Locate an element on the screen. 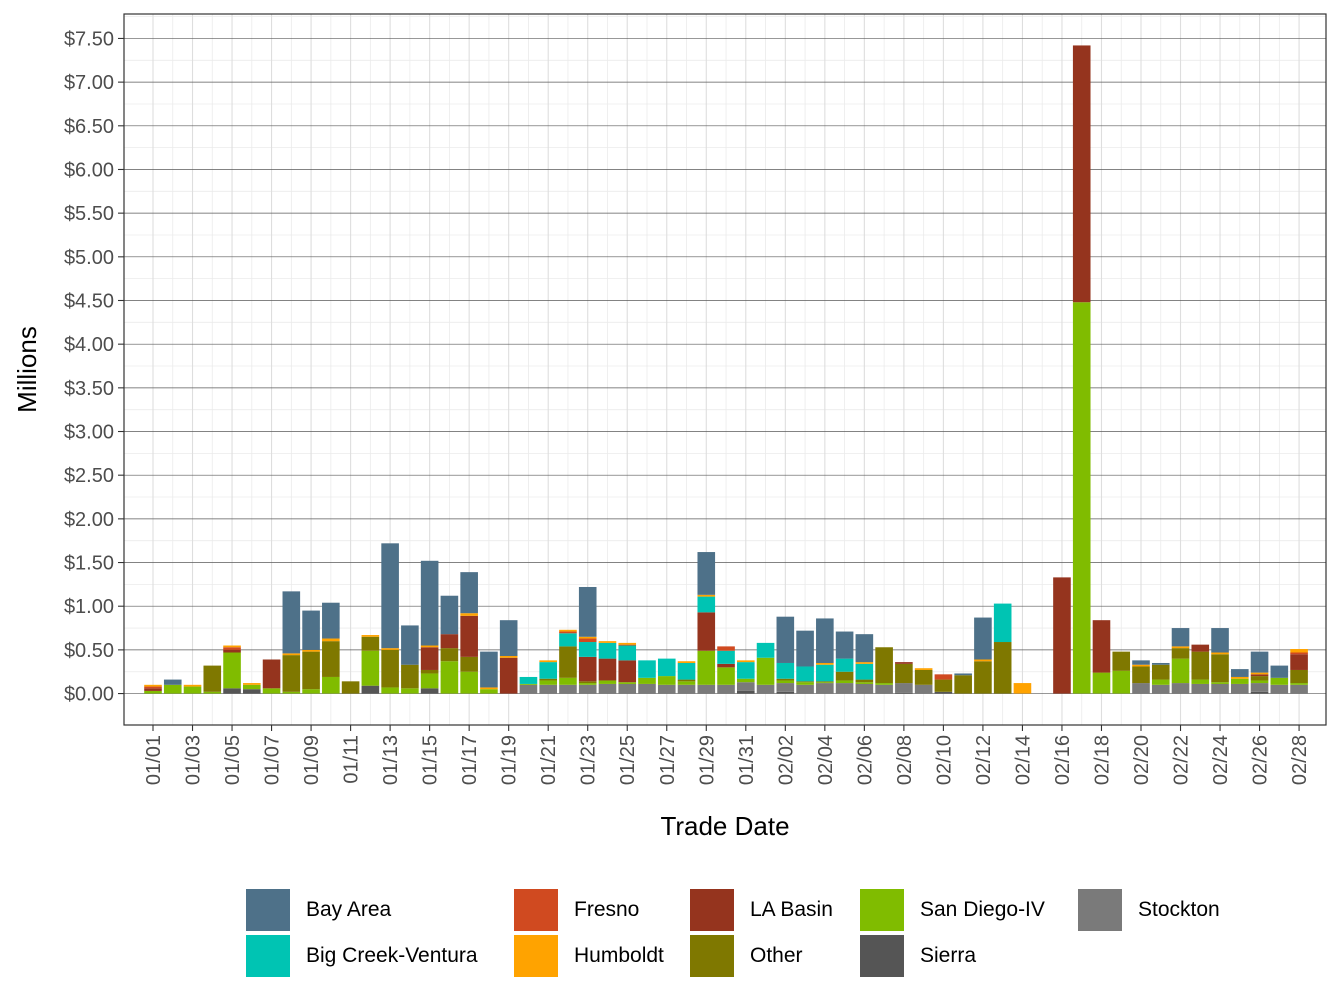 The image size is (1344, 1008). y-tick-label: $3.50 is located at coordinates (89, 389).